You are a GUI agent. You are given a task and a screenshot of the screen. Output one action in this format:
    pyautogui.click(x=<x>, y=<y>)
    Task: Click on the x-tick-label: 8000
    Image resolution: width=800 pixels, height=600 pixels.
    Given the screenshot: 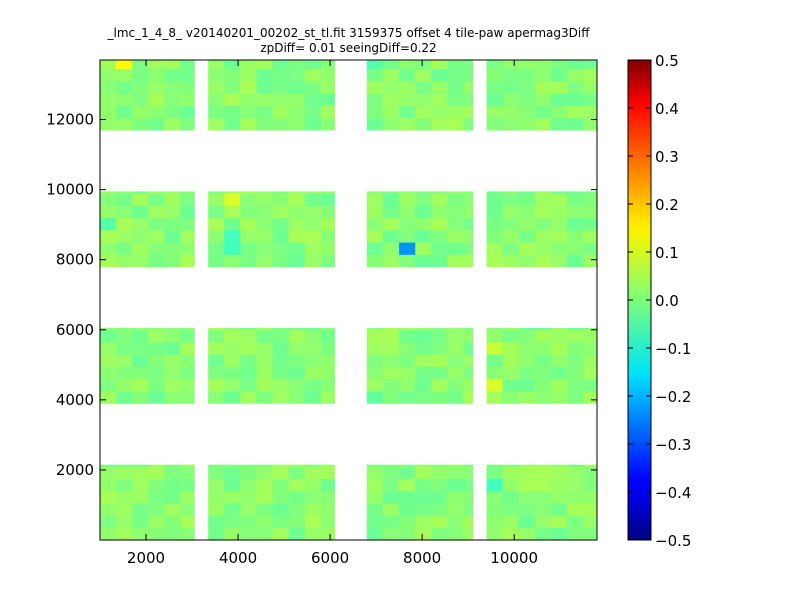 What is the action you would take?
    pyautogui.click(x=422, y=558)
    